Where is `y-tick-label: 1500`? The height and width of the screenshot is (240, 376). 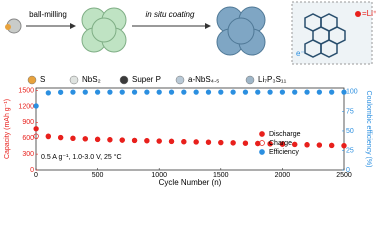 y-tick-label: 1500 is located at coordinates (26, 90).